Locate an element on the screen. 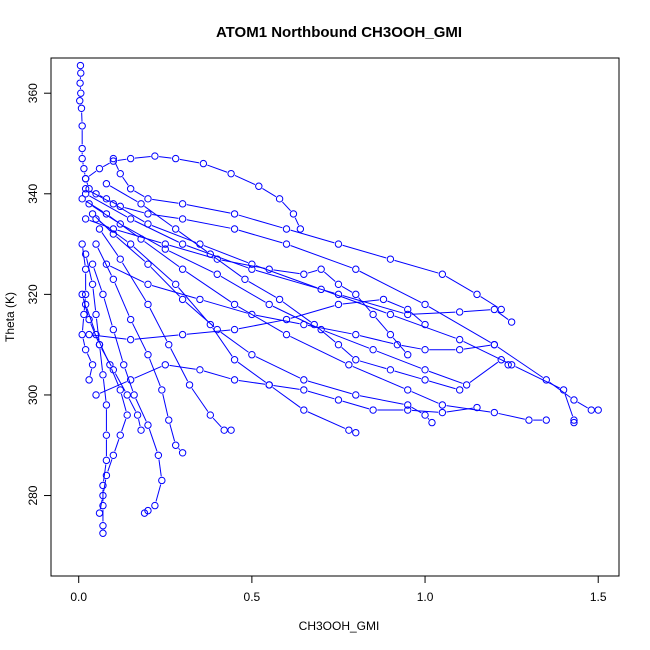 Image resolution: width=650 pixels, height=650 pixels. x-axis: 0.0 0.5 1.0 1.5 is located at coordinates (338, 589).